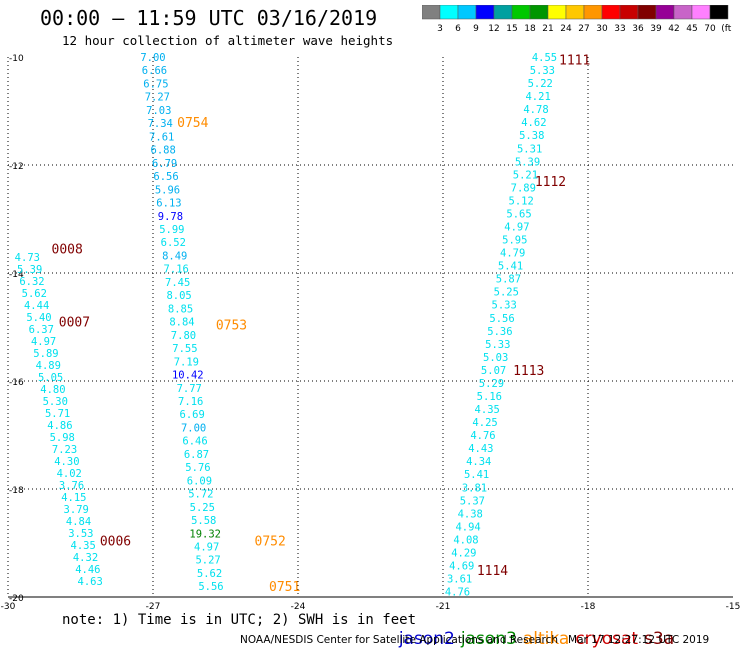  I want to click on data-point-label: 6.37, so click(41, 330).